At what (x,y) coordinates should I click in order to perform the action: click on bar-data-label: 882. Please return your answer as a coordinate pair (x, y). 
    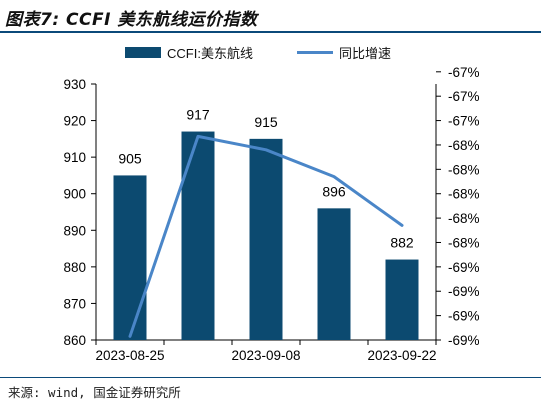
    Looking at the image, I should click on (402, 243).